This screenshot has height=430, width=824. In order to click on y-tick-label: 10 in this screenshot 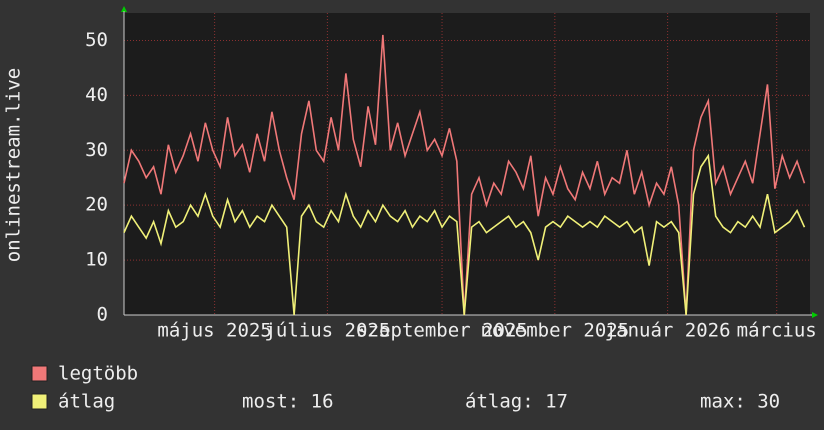, I will do `click(96, 260)`.